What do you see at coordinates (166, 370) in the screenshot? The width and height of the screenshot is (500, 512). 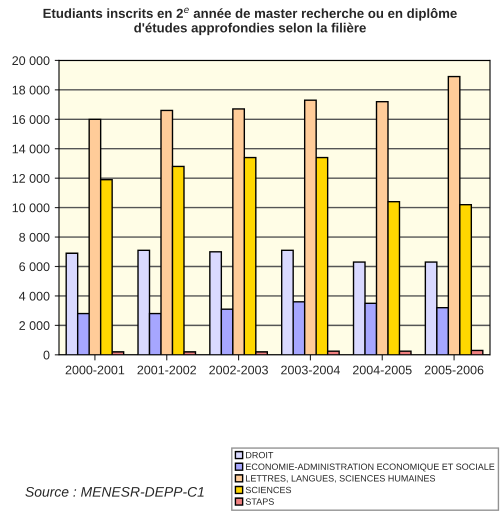 I see `x-tick-label: 2001-2002` at bounding box center [166, 370].